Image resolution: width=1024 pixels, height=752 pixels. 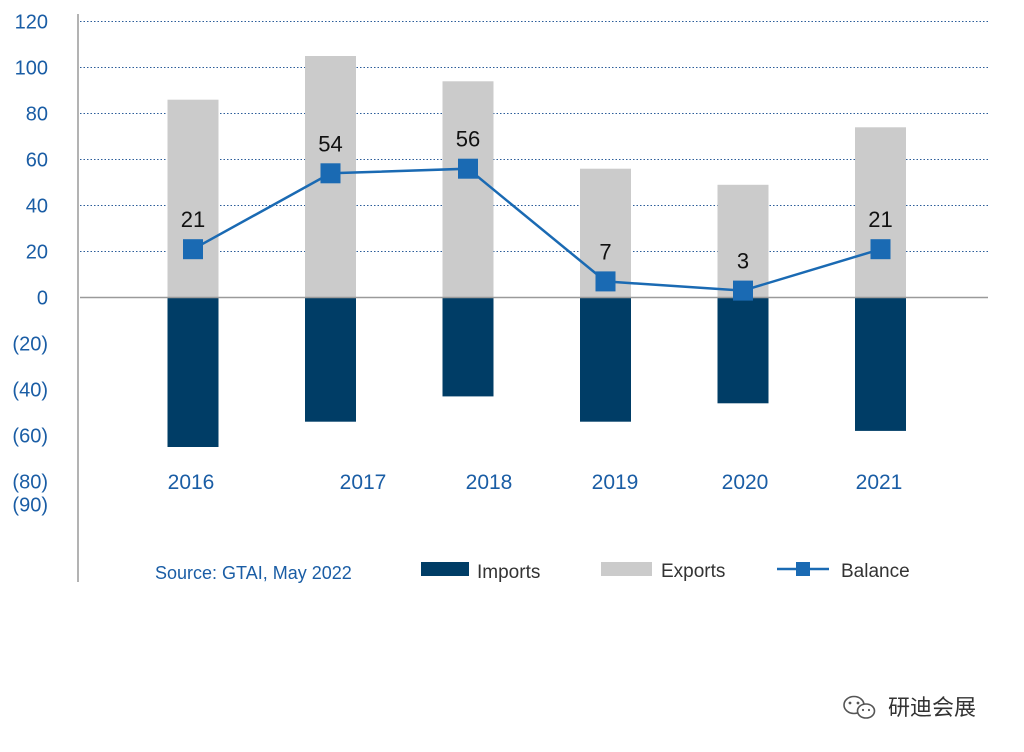 I want to click on legend-swatch-exports, so click(x=626, y=569).